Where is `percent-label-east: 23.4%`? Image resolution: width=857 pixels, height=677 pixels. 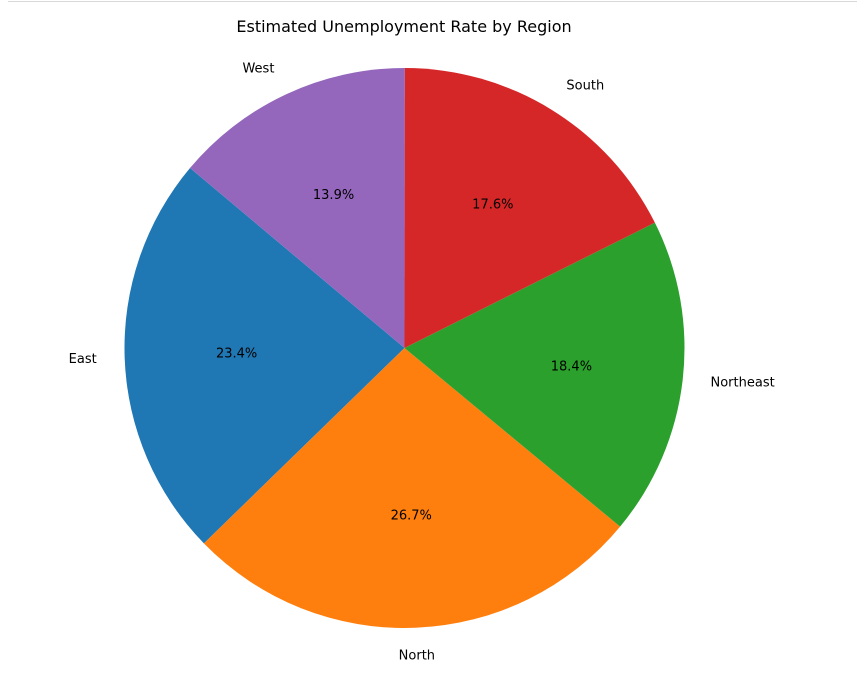
percent-label-east: 23.4% is located at coordinates (236, 354).